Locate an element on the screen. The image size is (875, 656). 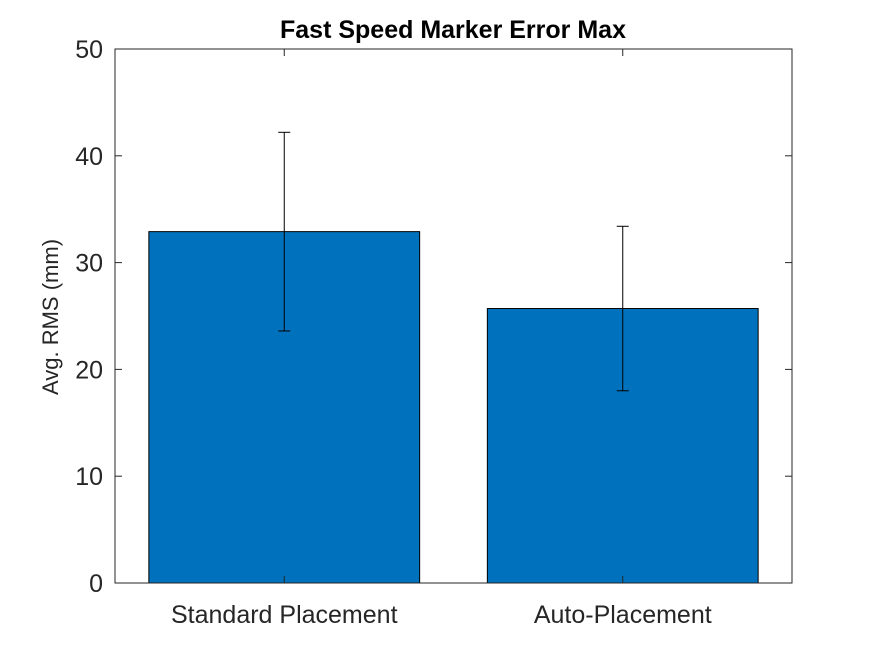
y-tick-label-4: 40 is located at coordinates (89, 157).